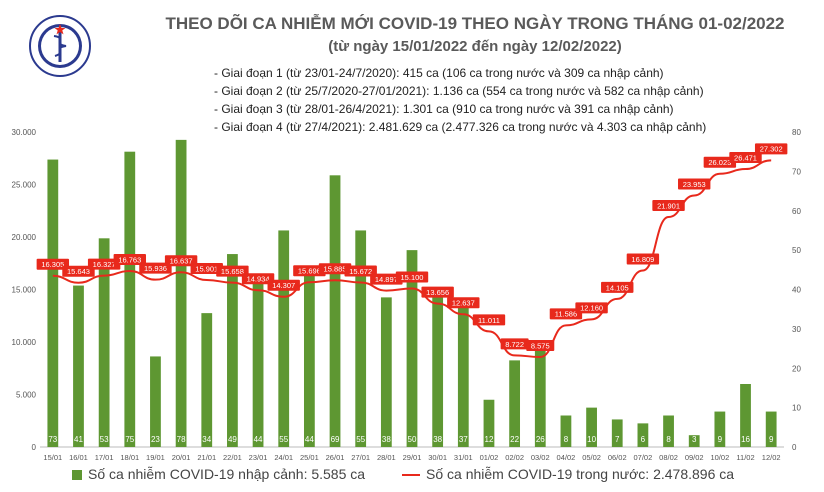 The height and width of the screenshot is (492, 824). What do you see at coordinates (489, 423) in the screenshot?
I see `bar-01/02` at bounding box center [489, 423].